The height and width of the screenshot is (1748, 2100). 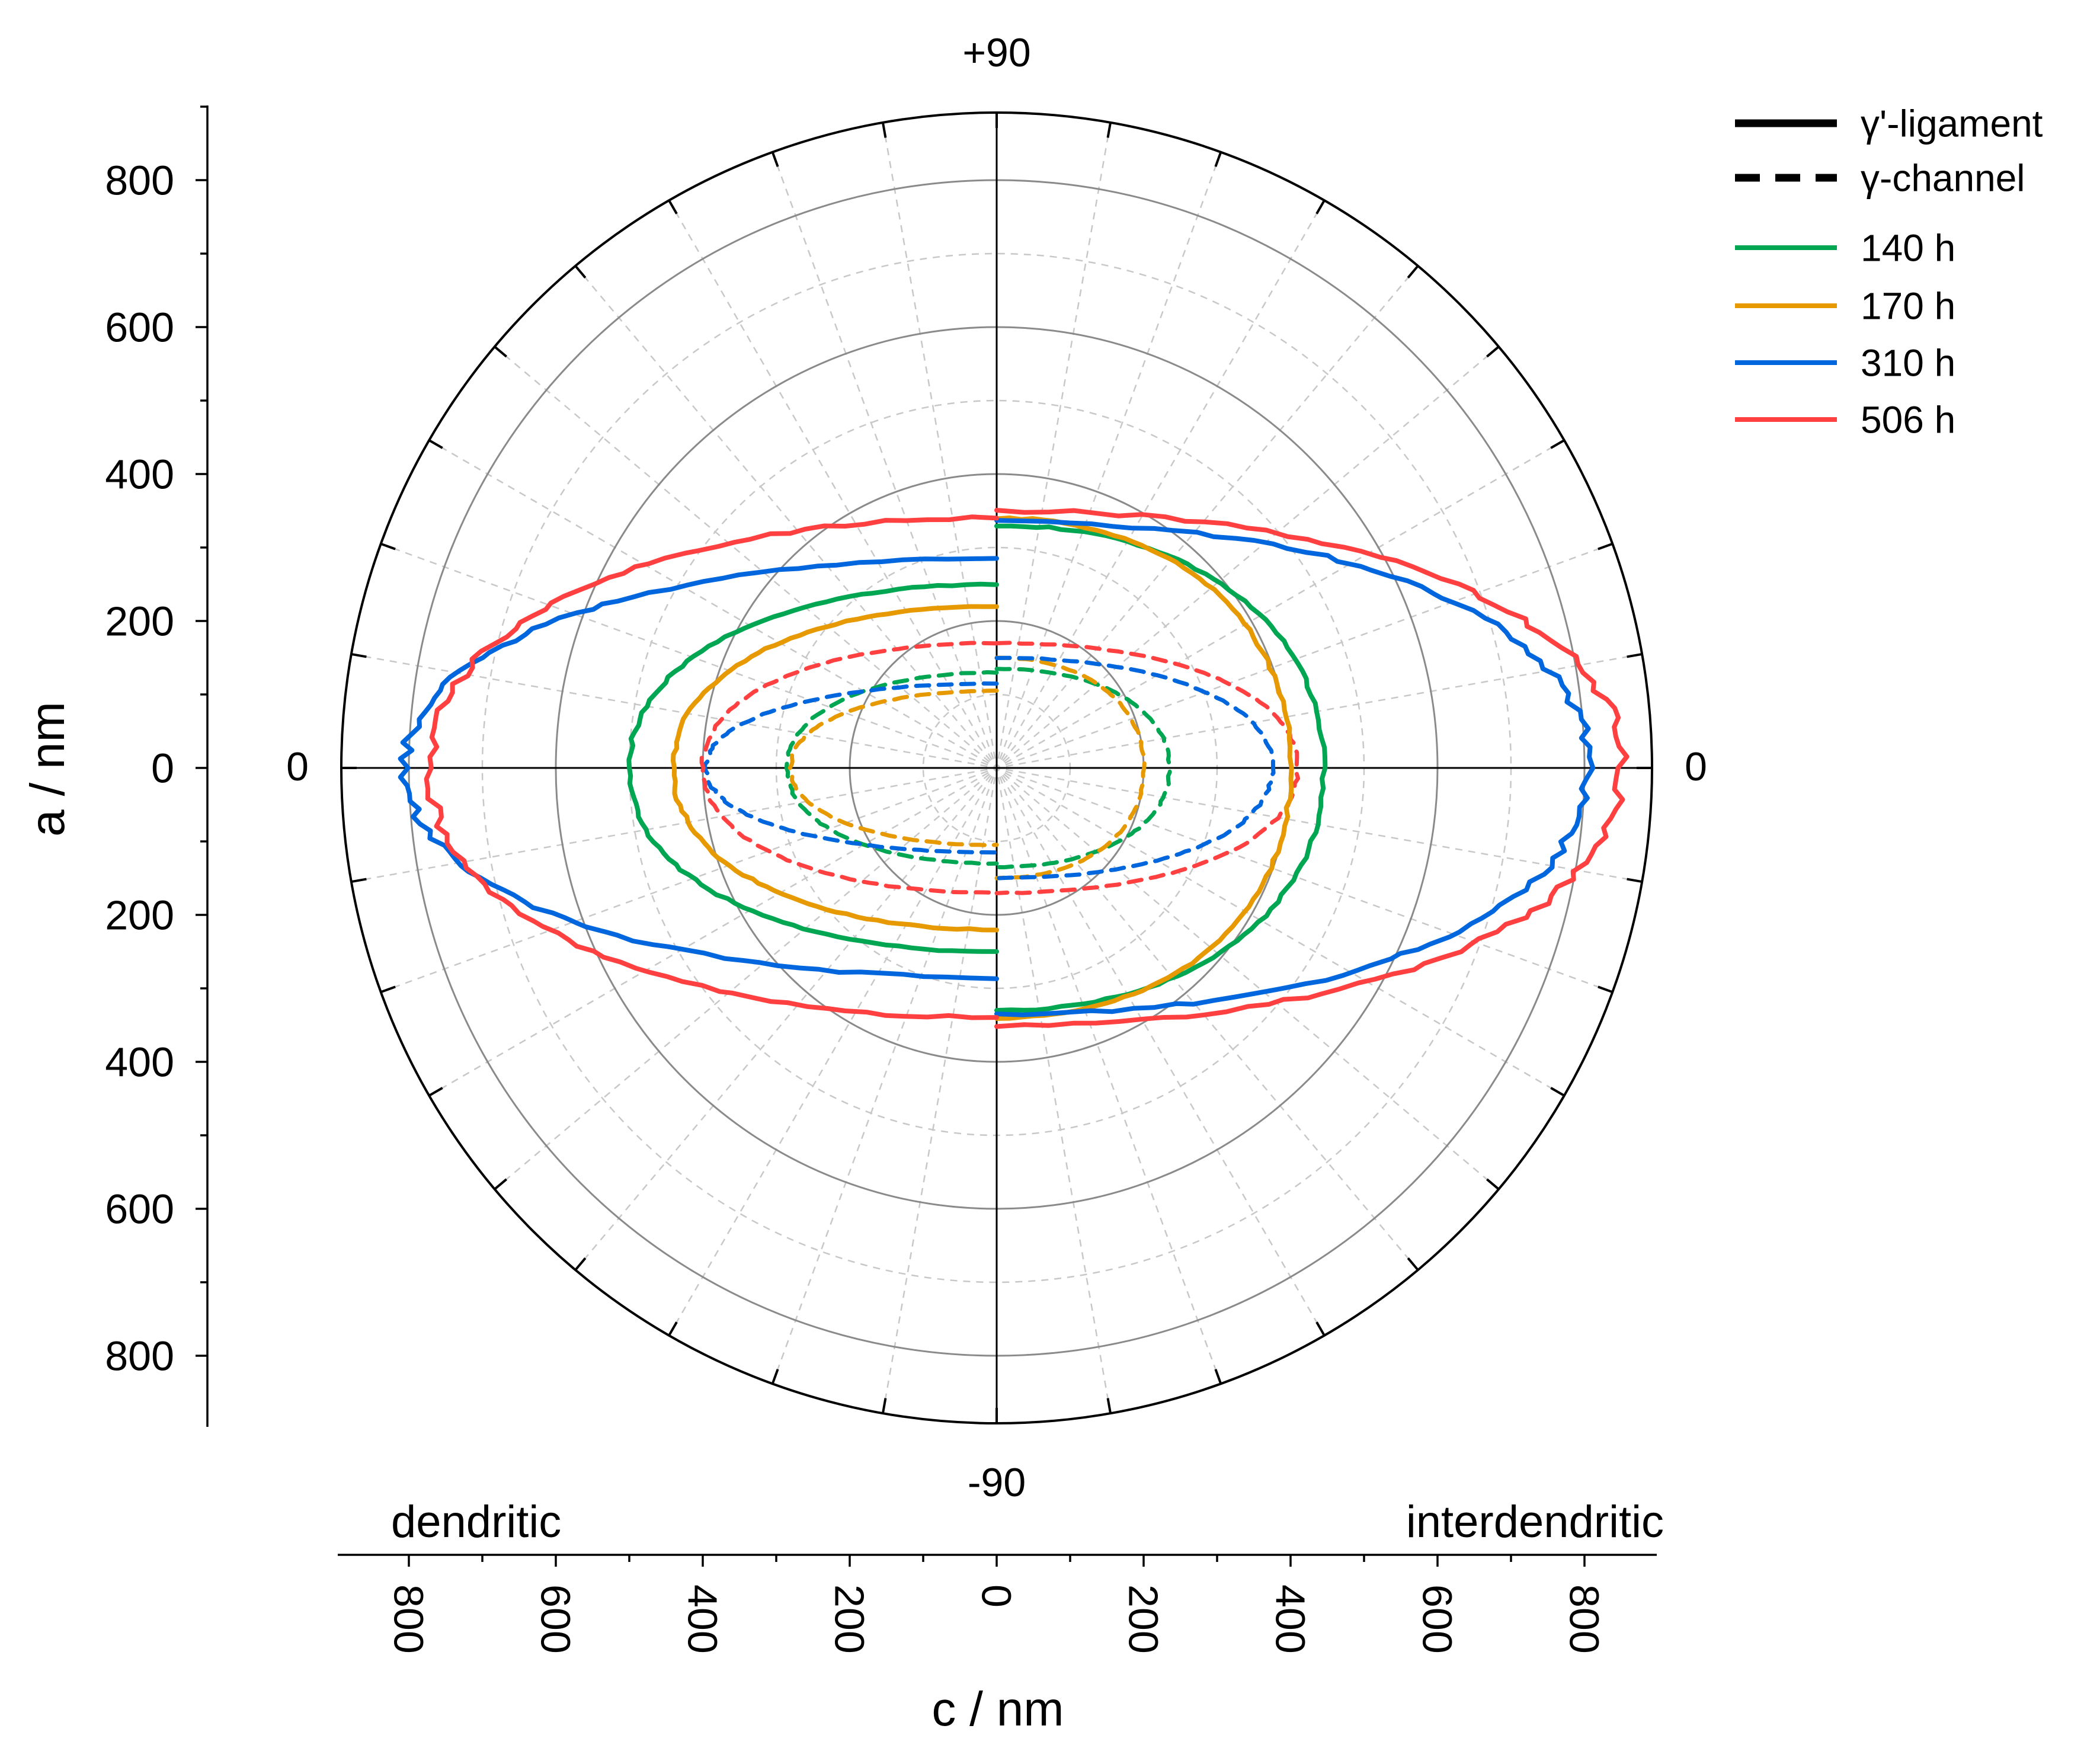 I want to click on curve-ligament-310h-dendritic, so click(x=698, y=768).